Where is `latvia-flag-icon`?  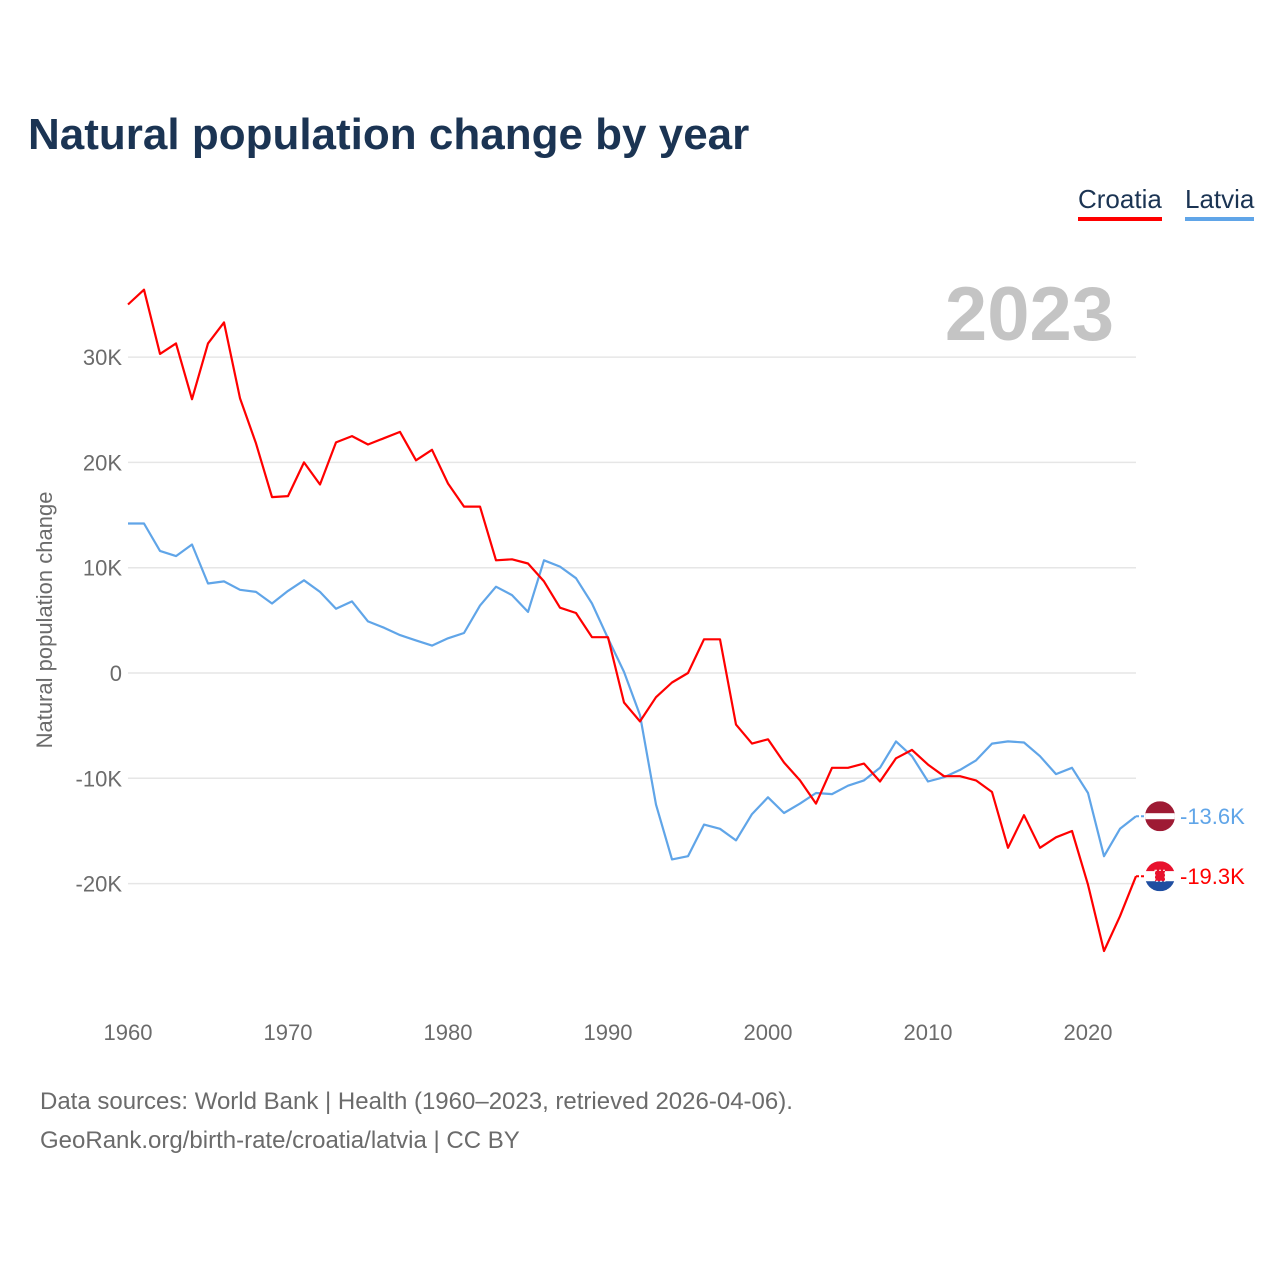 latvia-flag-icon is located at coordinates (1160, 816).